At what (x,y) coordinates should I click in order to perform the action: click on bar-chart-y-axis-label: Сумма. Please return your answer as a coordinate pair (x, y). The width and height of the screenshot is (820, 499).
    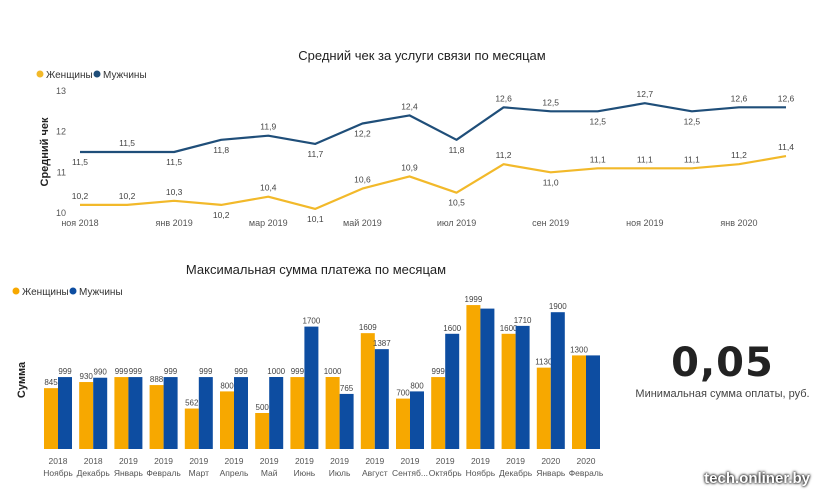
    Looking at the image, I should click on (22, 379).